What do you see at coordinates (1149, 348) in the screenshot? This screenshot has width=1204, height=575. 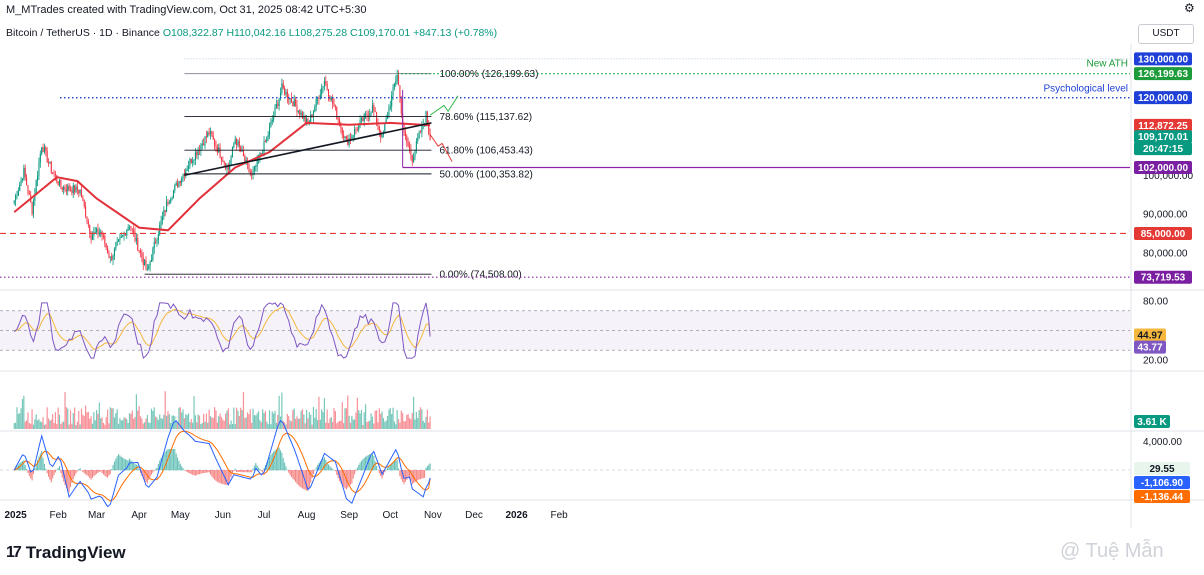 I see `rsi-tag-label: 43.77` at bounding box center [1149, 348].